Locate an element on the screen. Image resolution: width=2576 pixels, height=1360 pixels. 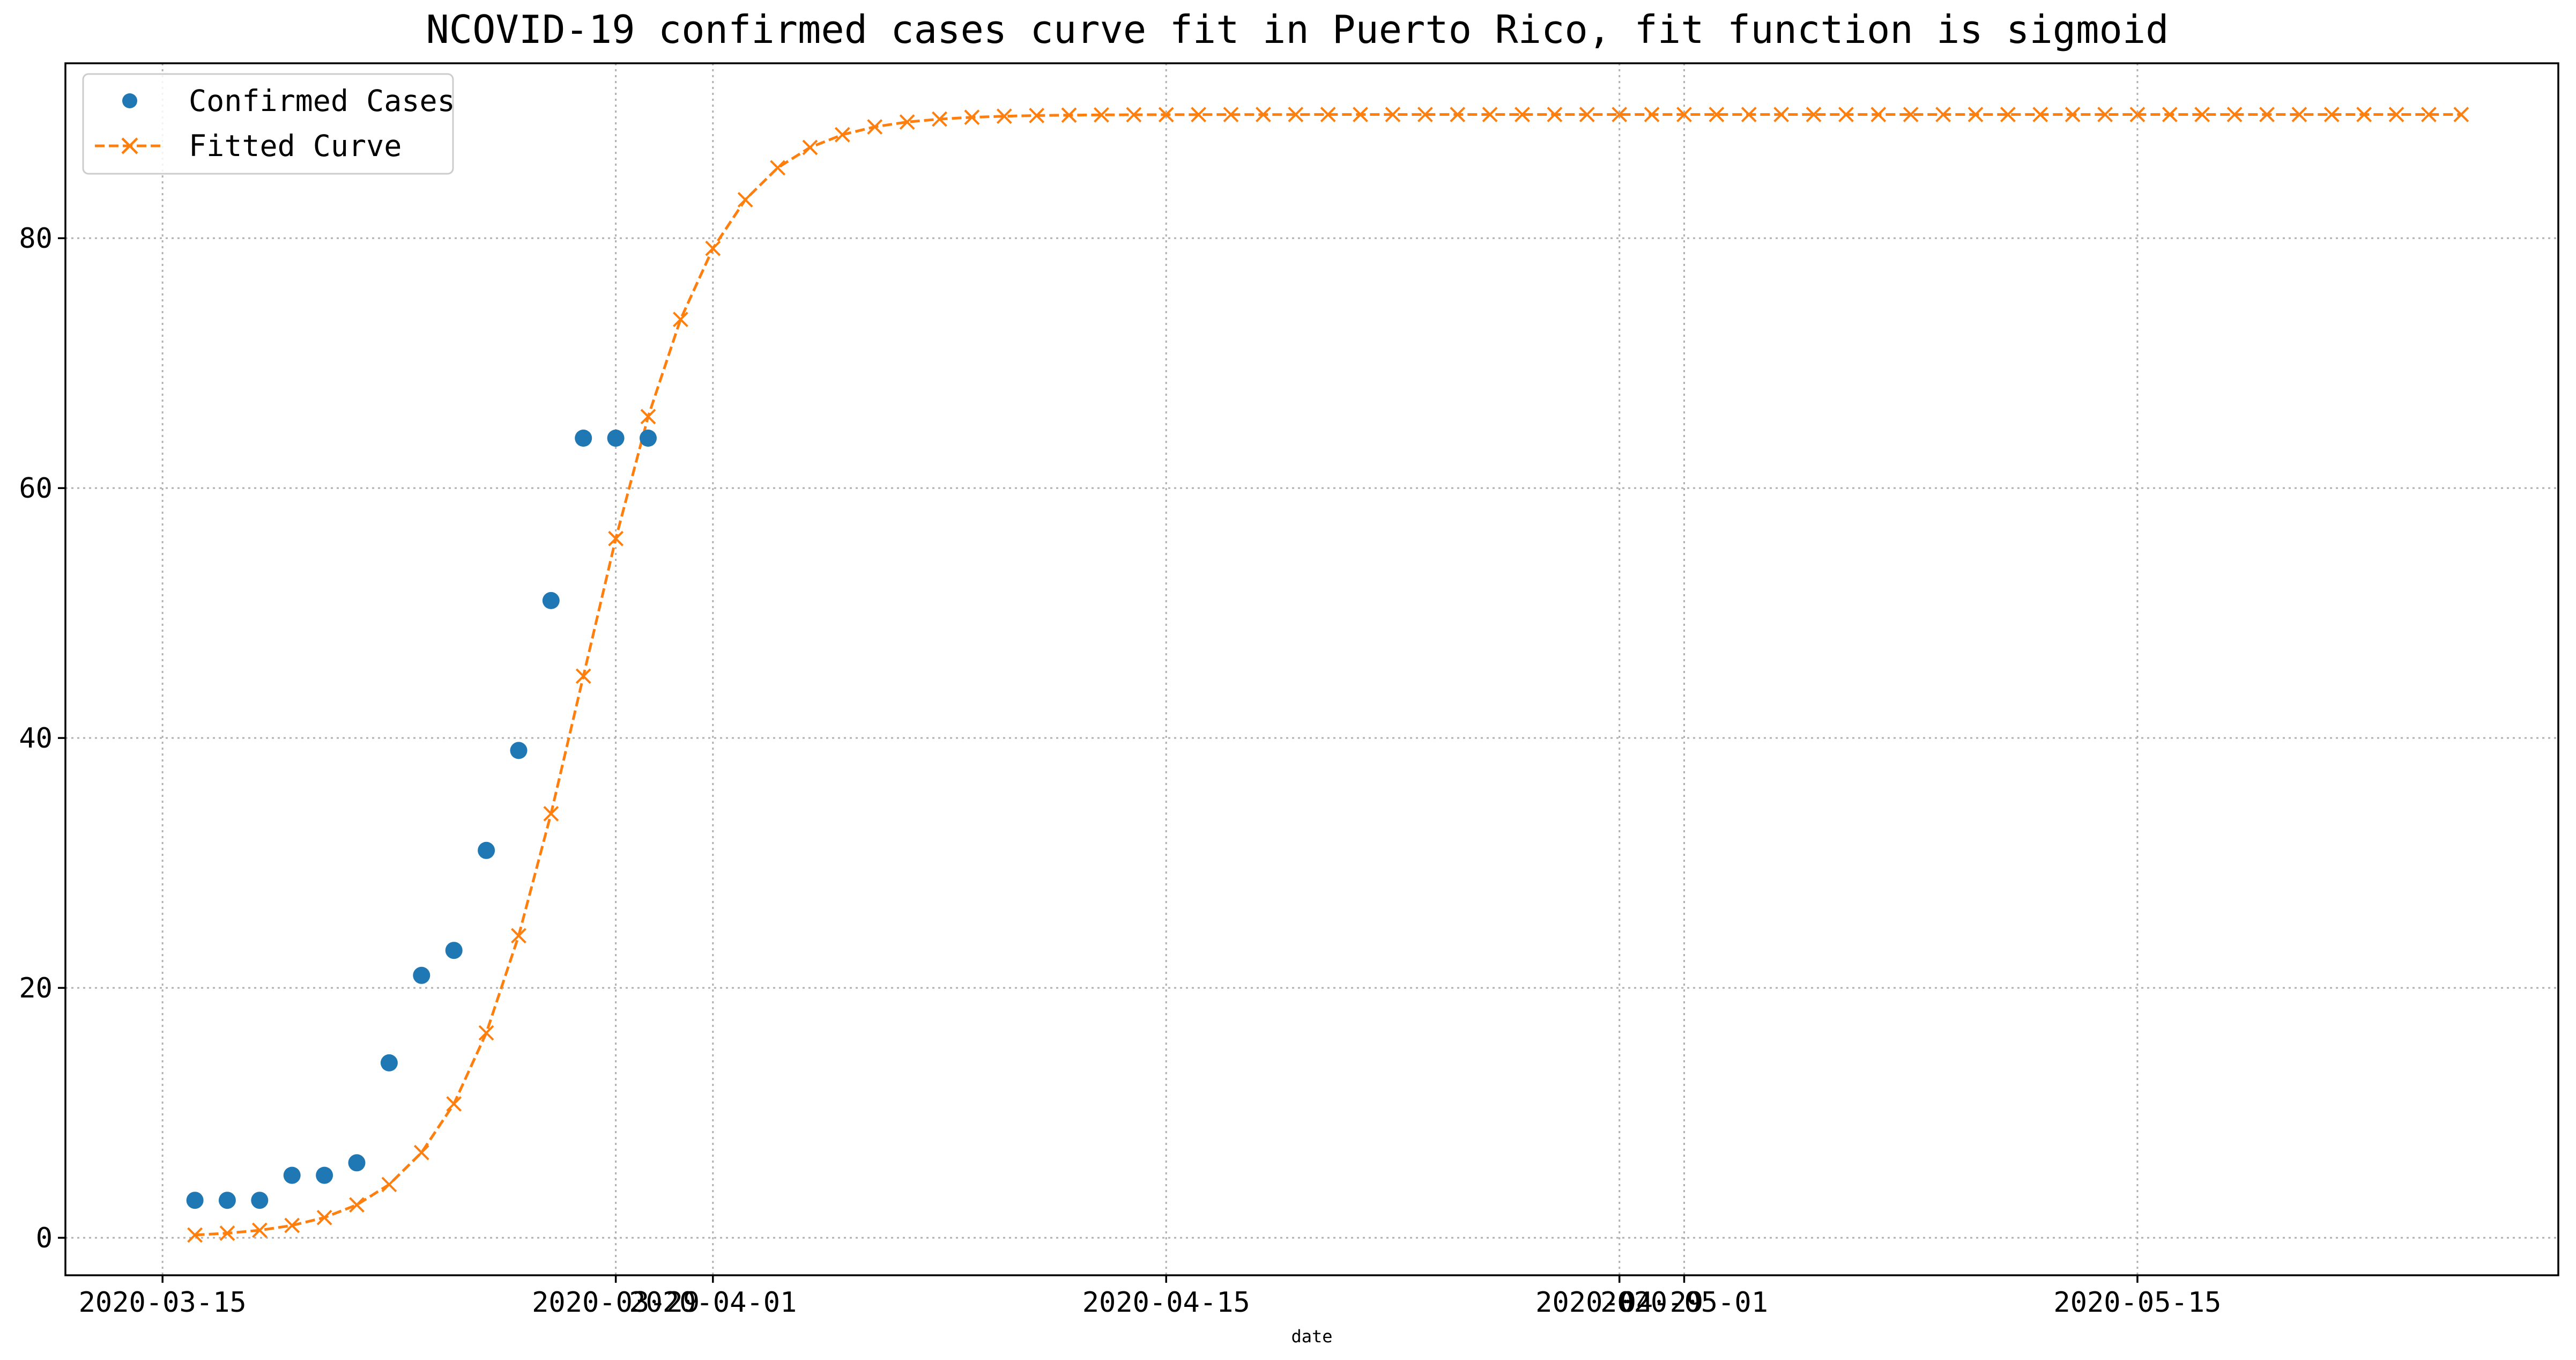
x-tick-label: 2020-04-29 is located at coordinates (1619, 1303).